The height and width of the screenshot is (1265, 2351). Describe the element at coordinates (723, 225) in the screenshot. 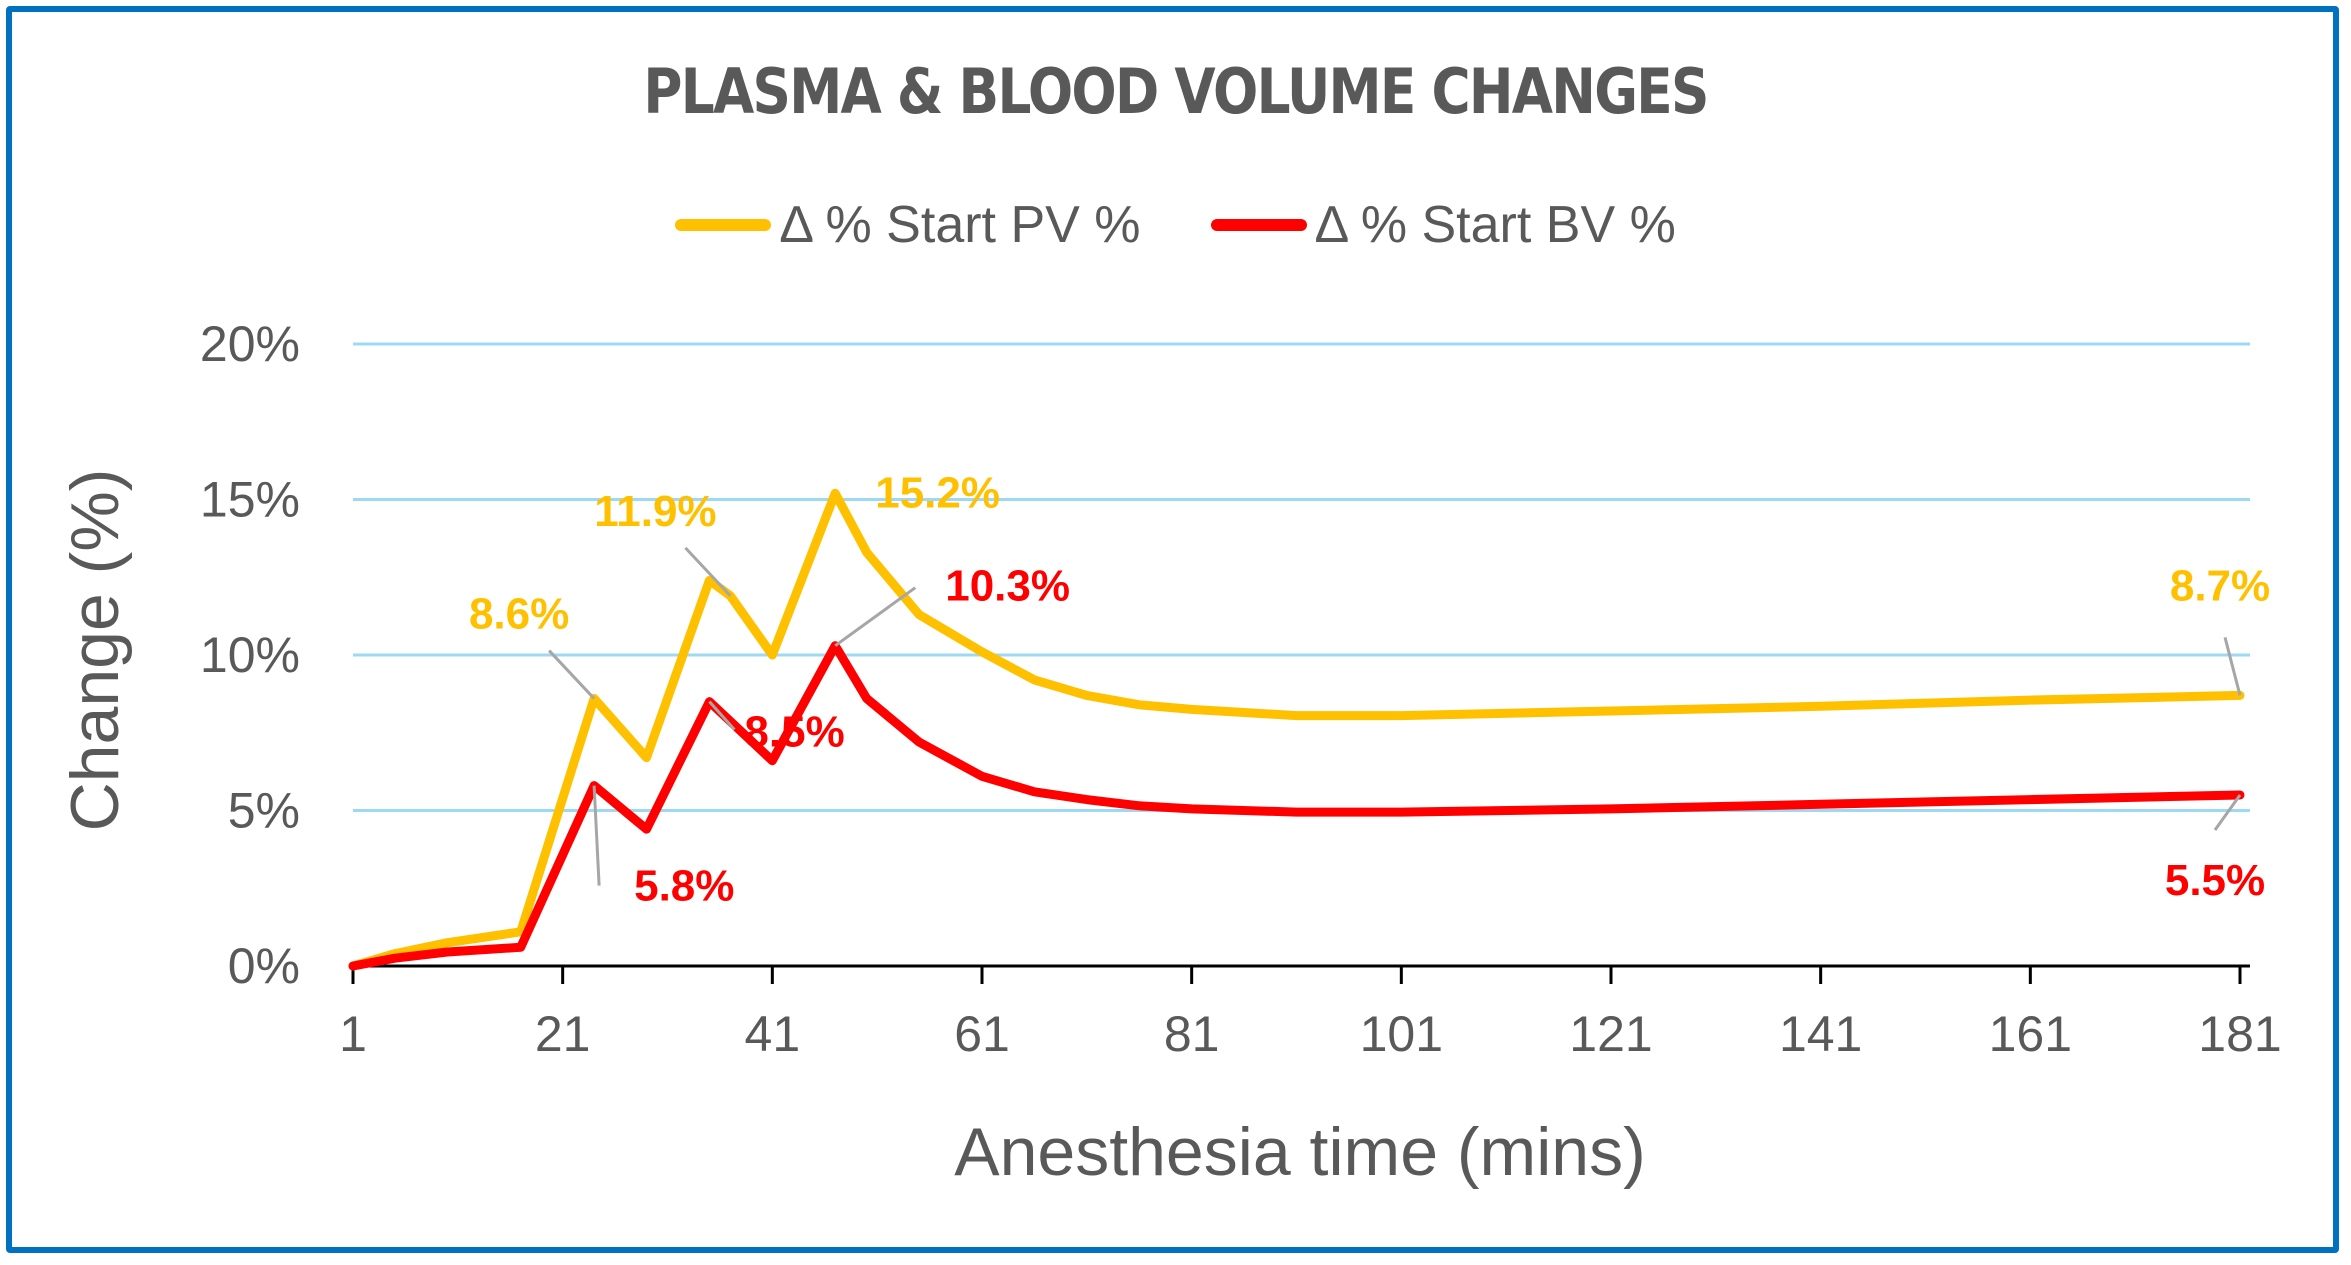

I see `legend-swatch-pv` at that location.